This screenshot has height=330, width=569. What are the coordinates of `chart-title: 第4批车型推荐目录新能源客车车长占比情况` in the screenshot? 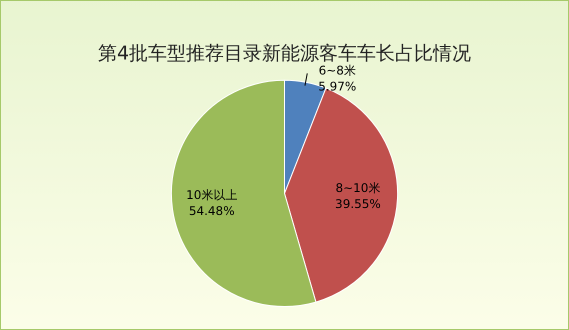 It's located at (285, 53).